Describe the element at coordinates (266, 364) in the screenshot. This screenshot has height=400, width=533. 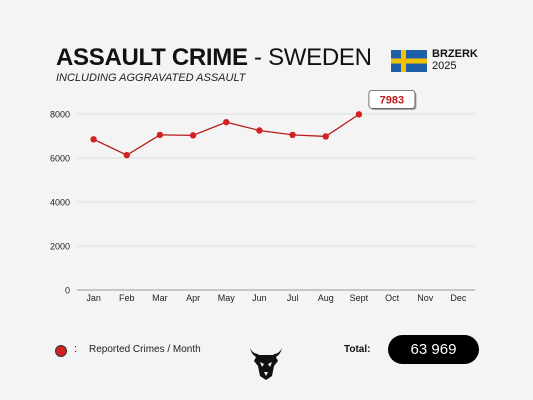
I see `bull-skull-logo-icon` at that location.